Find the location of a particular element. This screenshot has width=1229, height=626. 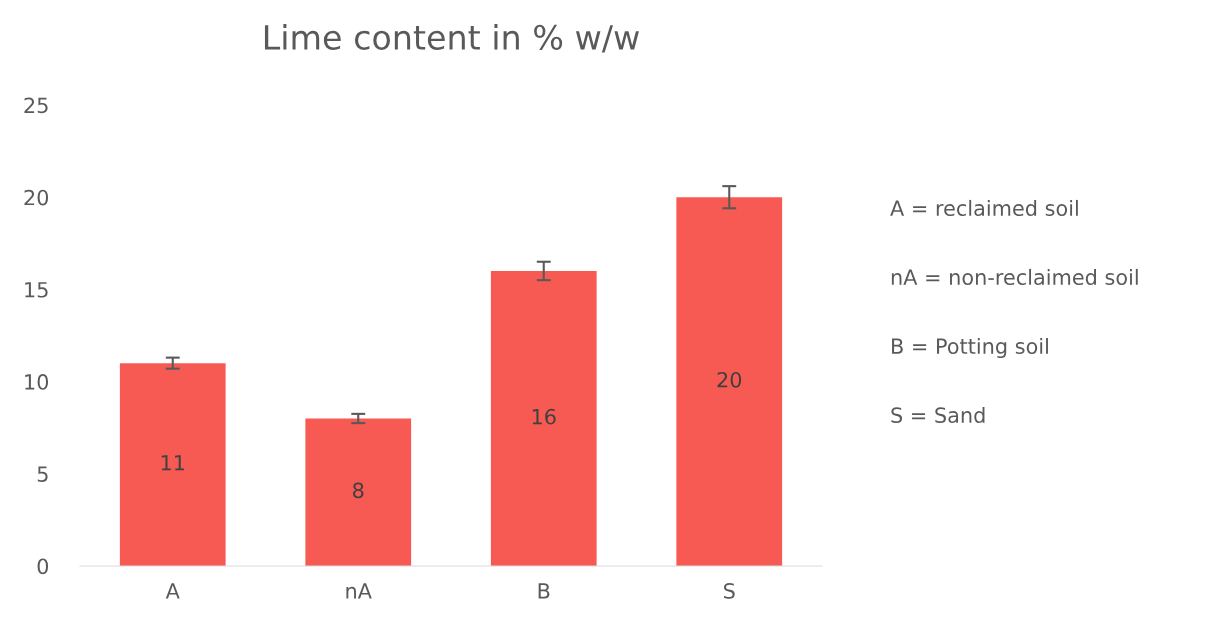

x-tick-label: B is located at coordinates (544, 591).